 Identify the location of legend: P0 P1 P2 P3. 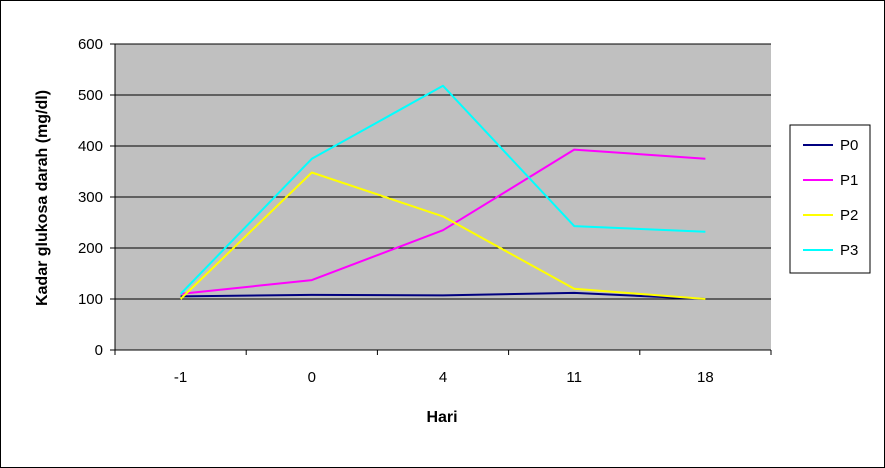
(830, 199).